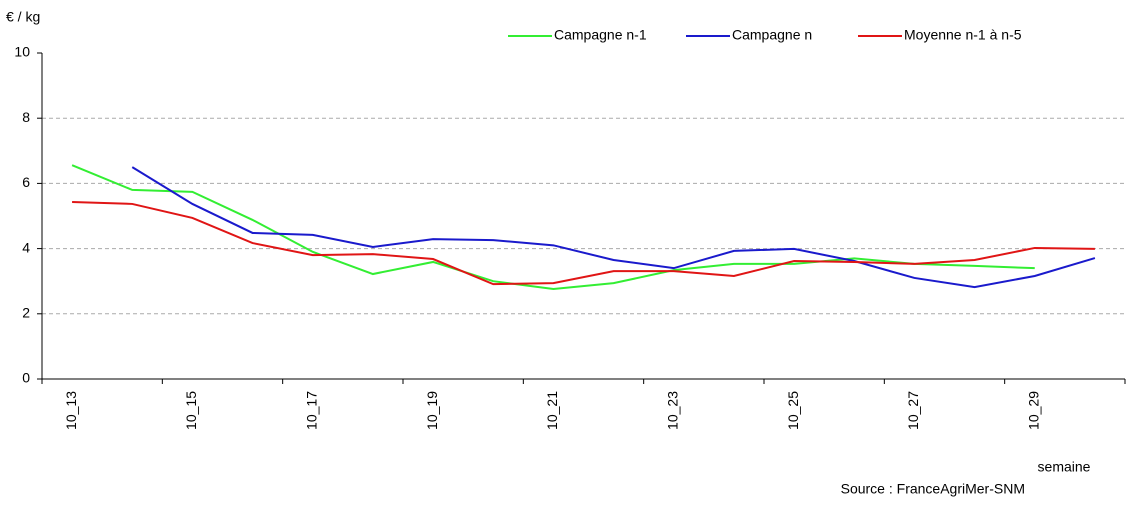  What do you see at coordinates (432, 410) in the screenshot?
I see `x-tick-label: 10_19` at bounding box center [432, 410].